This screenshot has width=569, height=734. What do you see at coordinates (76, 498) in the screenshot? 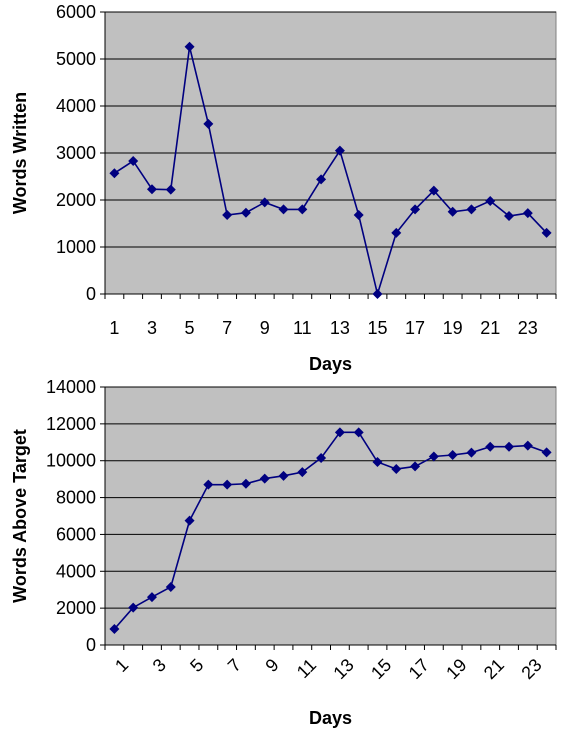
I see `y-tick-label: 8000` at bounding box center [76, 498].